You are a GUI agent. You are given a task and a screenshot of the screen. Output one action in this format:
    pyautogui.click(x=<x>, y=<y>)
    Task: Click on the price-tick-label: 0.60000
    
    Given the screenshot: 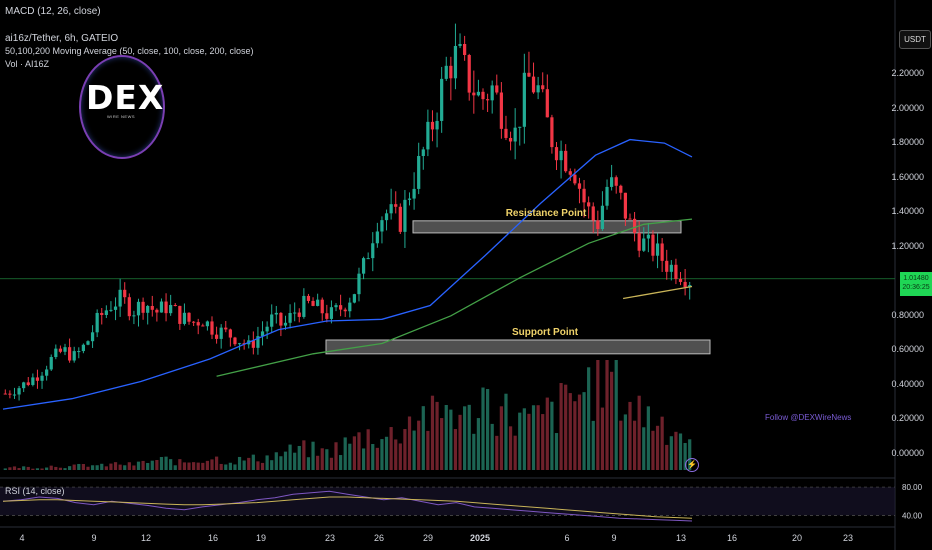 What is the action you would take?
    pyautogui.click(x=907, y=349)
    